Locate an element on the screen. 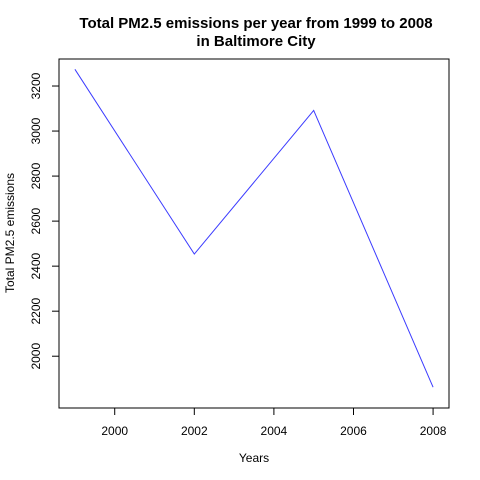 This screenshot has width=480, height=480. y-tick-label: 2000 is located at coordinates (36, 356).